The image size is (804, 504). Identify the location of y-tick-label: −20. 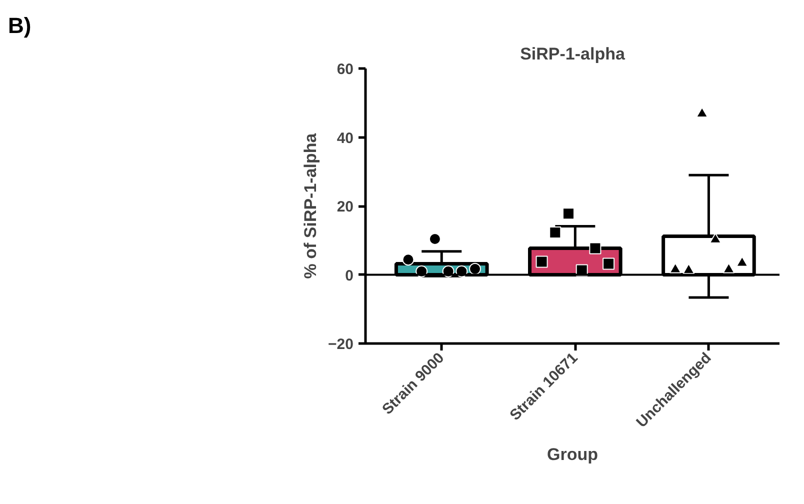
(341, 344).